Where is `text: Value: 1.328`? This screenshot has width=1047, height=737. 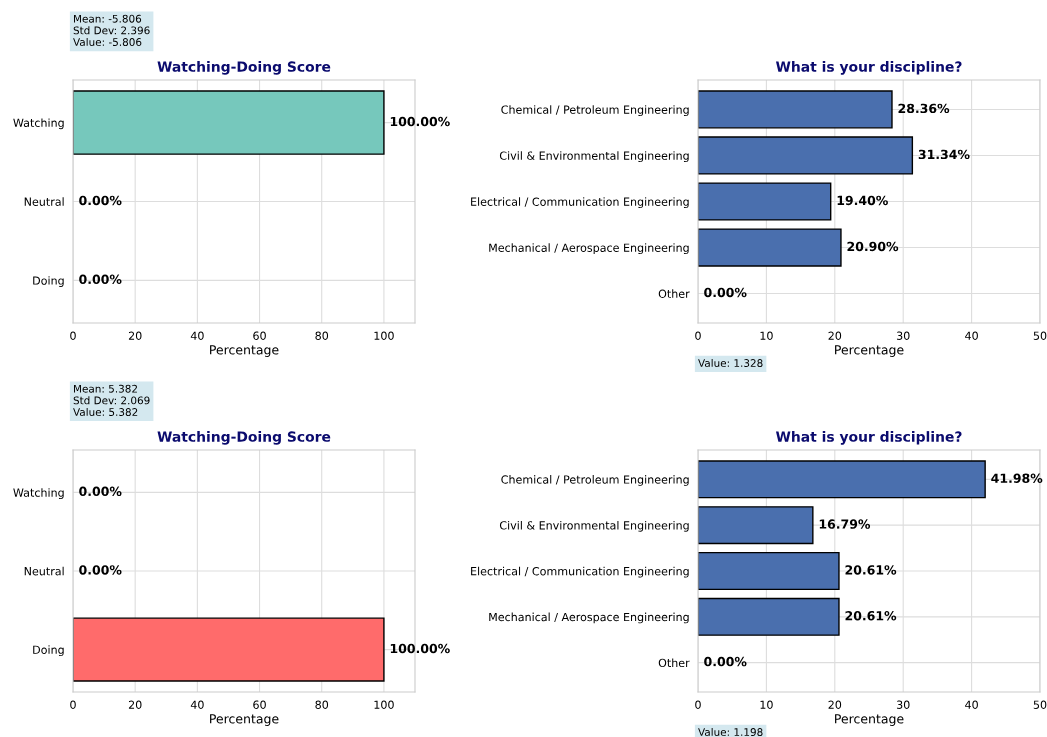
text: Value: 1.328 is located at coordinates (730, 362).